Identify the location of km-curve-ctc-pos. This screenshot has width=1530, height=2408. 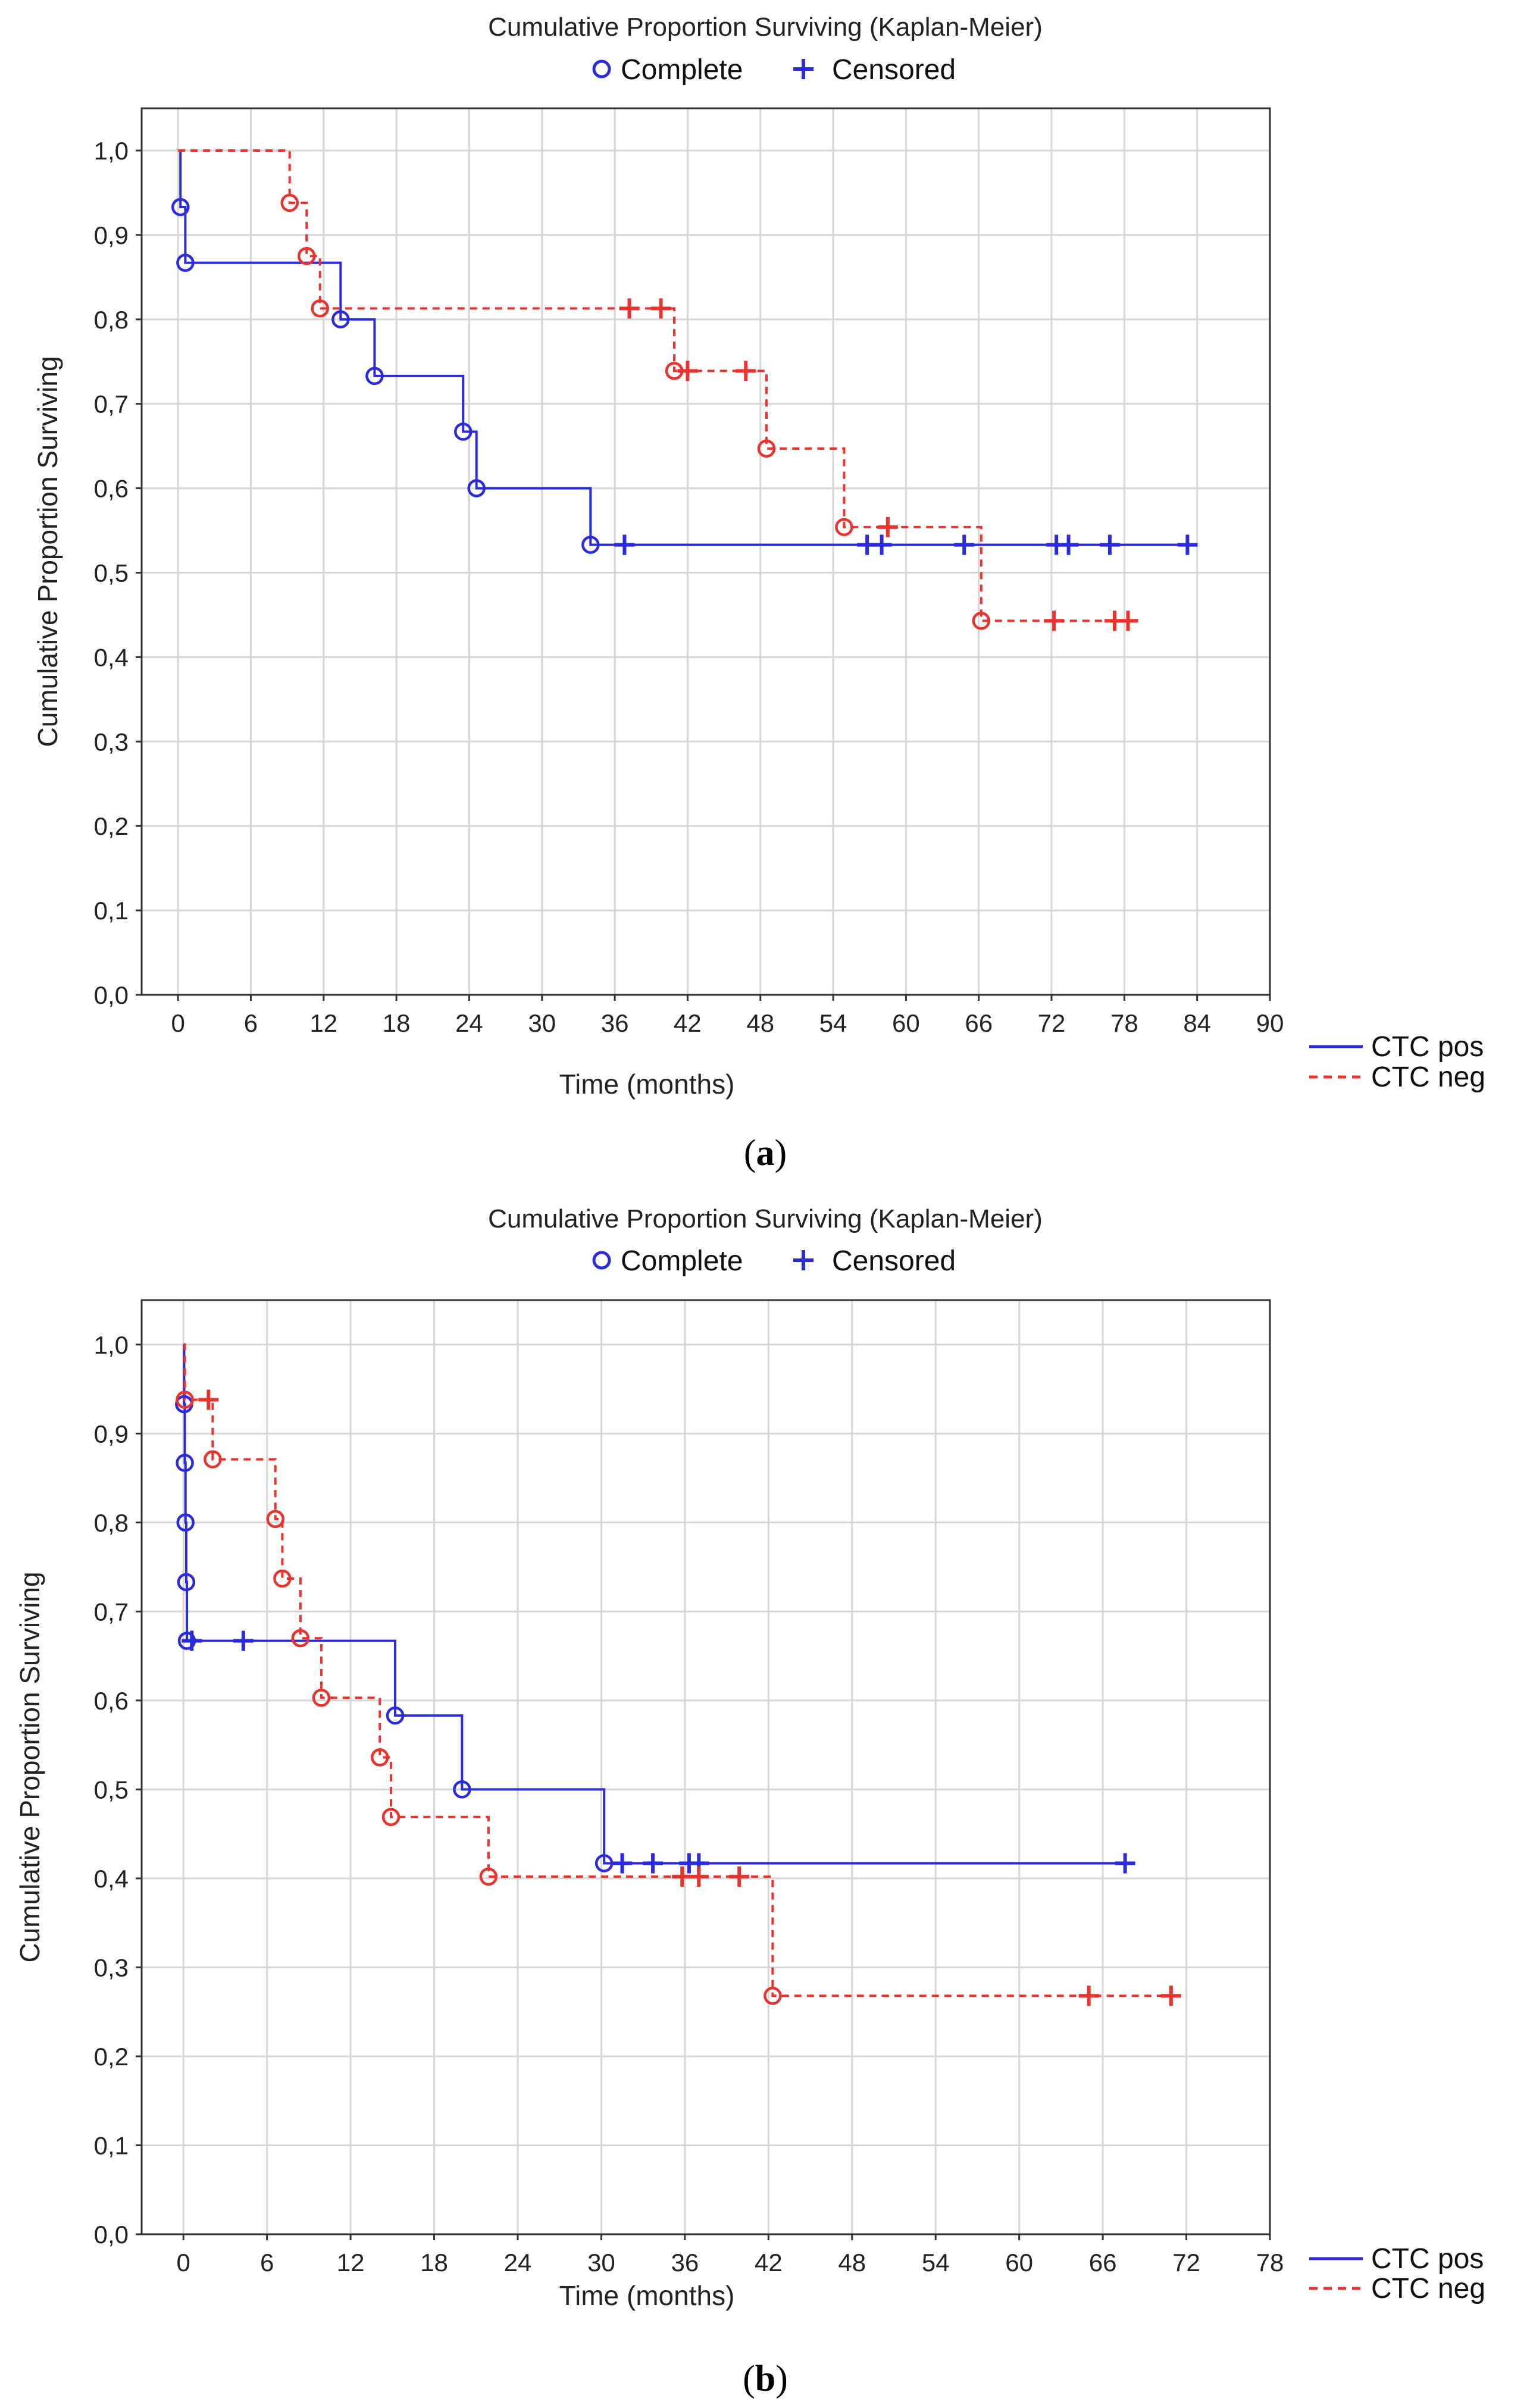
(683, 347).